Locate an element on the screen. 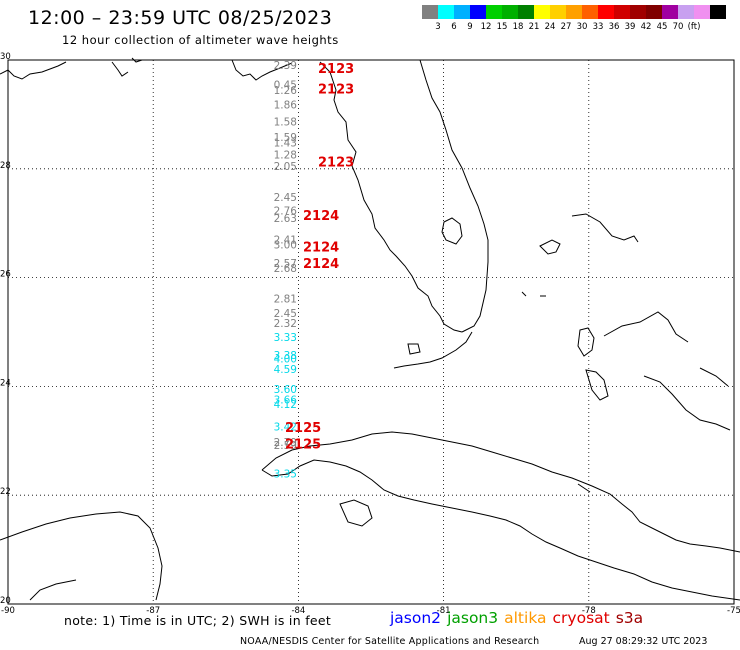 The height and width of the screenshot is (650, 740). wave-height-label: 3.66 is located at coordinates (286, 400).